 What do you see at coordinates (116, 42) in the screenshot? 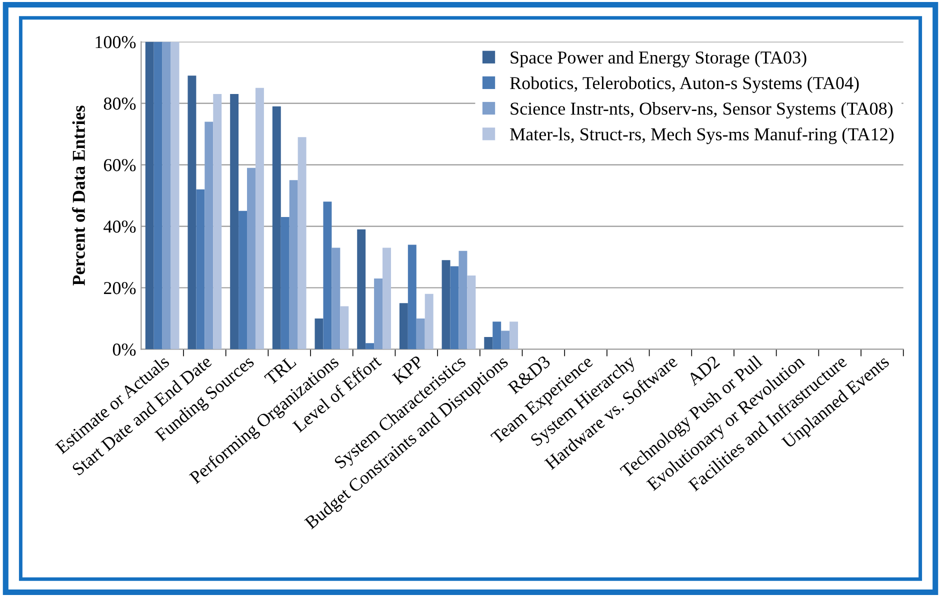
I see `y-tick-label: 100%` at bounding box center [116, 42].